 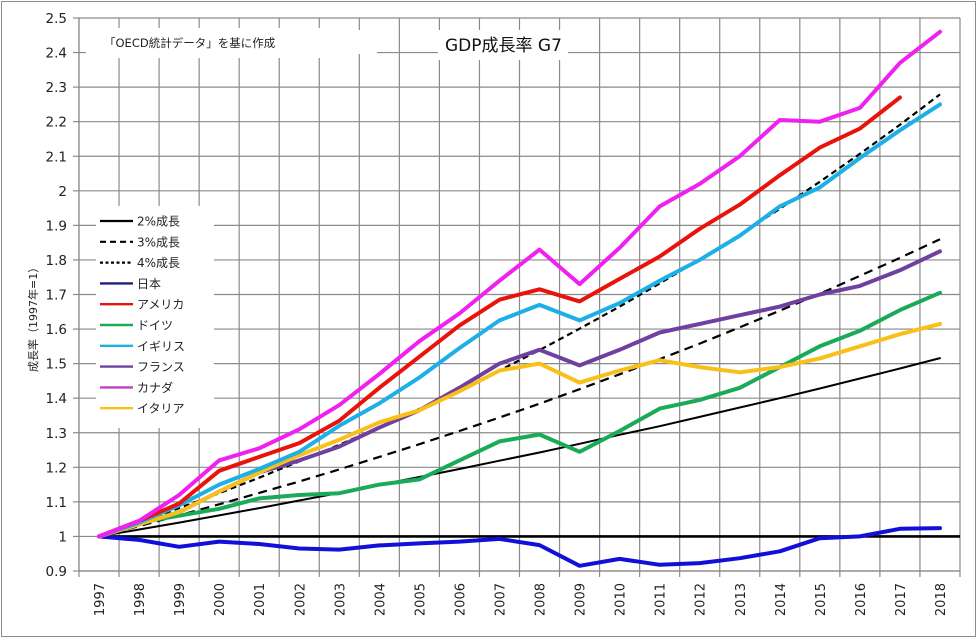 What do you see at coordinates (260, 599) in the screenshot?
I see `x-tick-label: 2001` at bounding box center [260, 599].